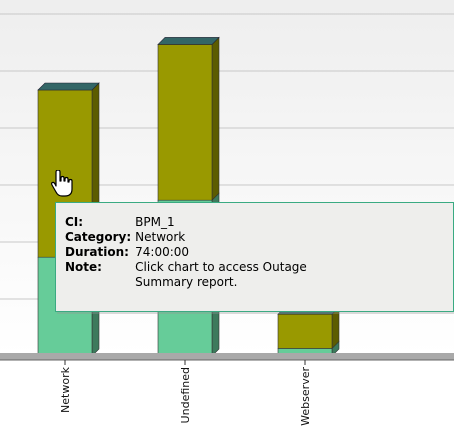 The height and width of the screenshot is (439, 454). What do you see at coordinates (83, 267) in the screenshot?
I see `tooltip-note-label: Note:` at bounding box center [83, 267].